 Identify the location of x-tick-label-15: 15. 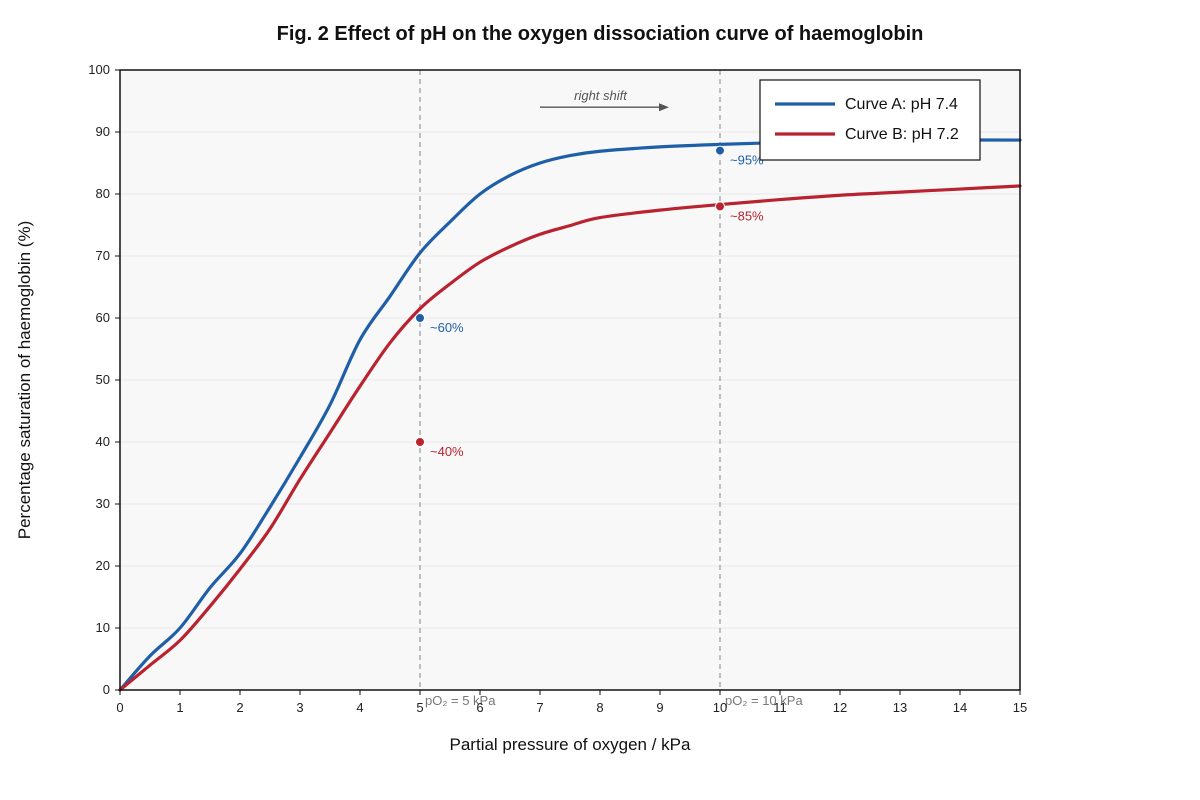
(1020, 707).